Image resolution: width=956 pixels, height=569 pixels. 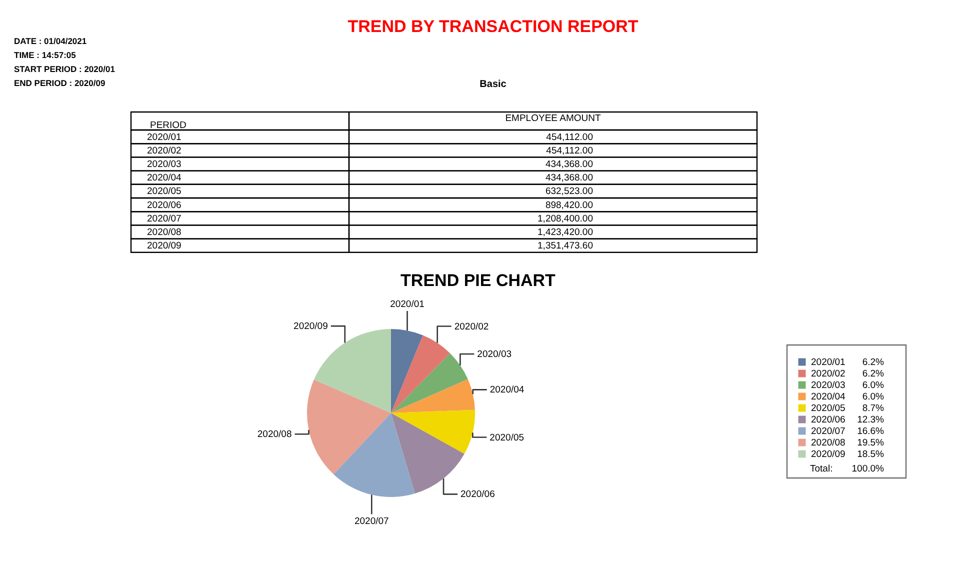 What do you see at coordinates (868, 469) in the screenshot?
I see `text: 100.0%` at bounding box center [868, 469].